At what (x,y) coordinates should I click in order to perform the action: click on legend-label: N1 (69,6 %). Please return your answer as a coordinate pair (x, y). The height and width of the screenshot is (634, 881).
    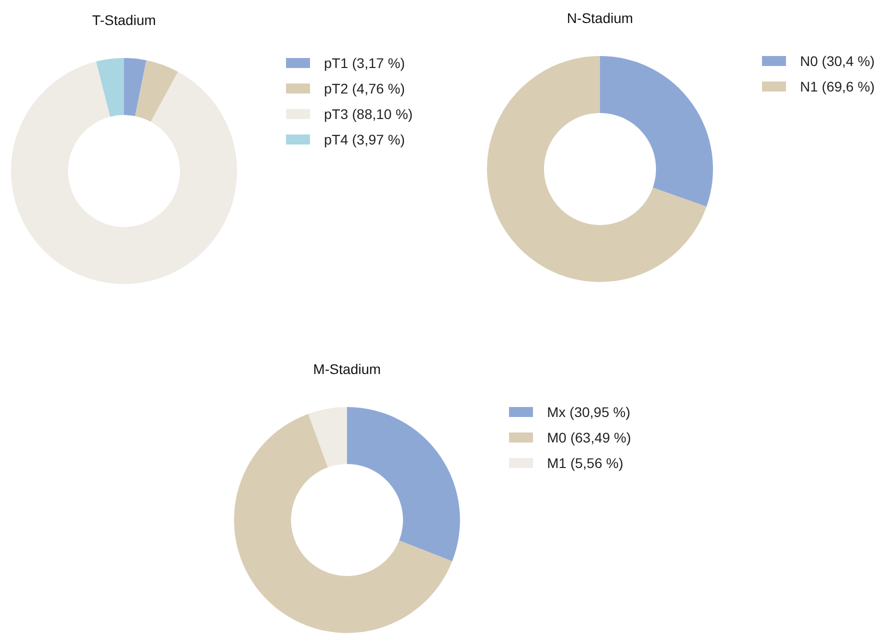
    Looking at the image, I should click on (837, 86).